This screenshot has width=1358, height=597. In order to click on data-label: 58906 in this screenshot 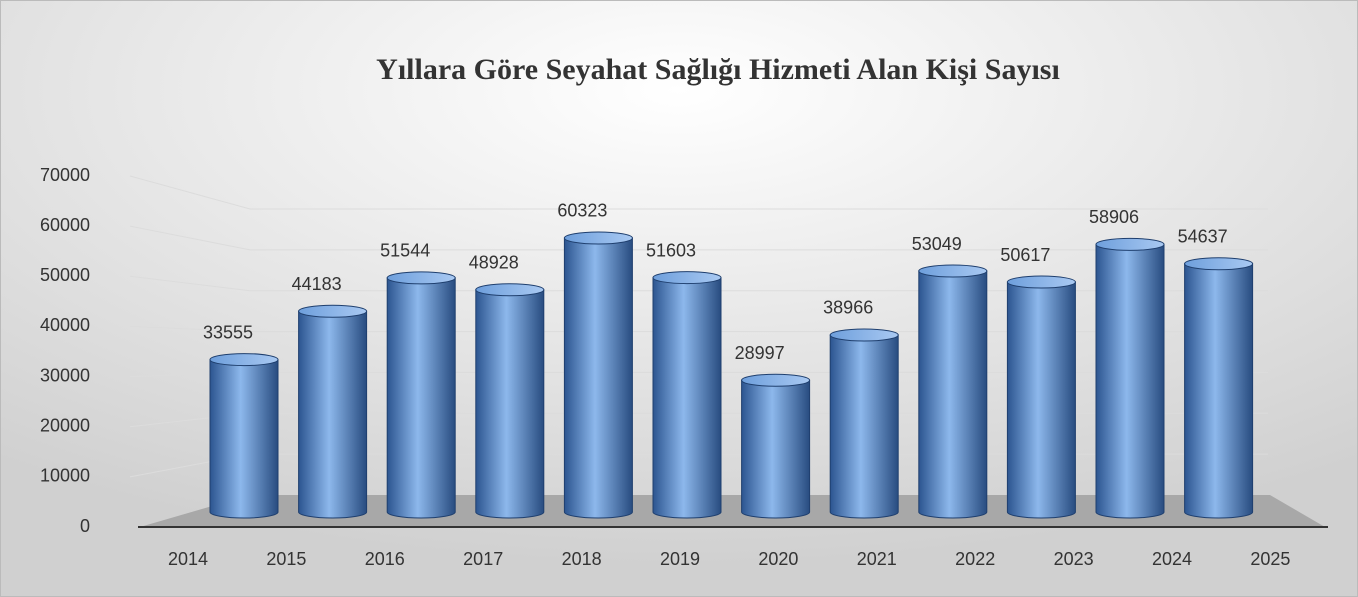, I will do `click(1114, 217)`.